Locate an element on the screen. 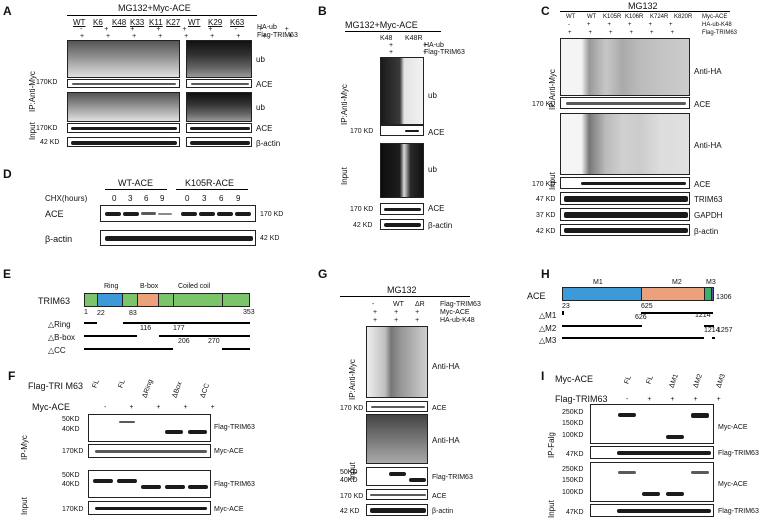 The width and height of the screenshot is (773, 522). plus-minus-row: -++++ is located at coordinates (171, 407).